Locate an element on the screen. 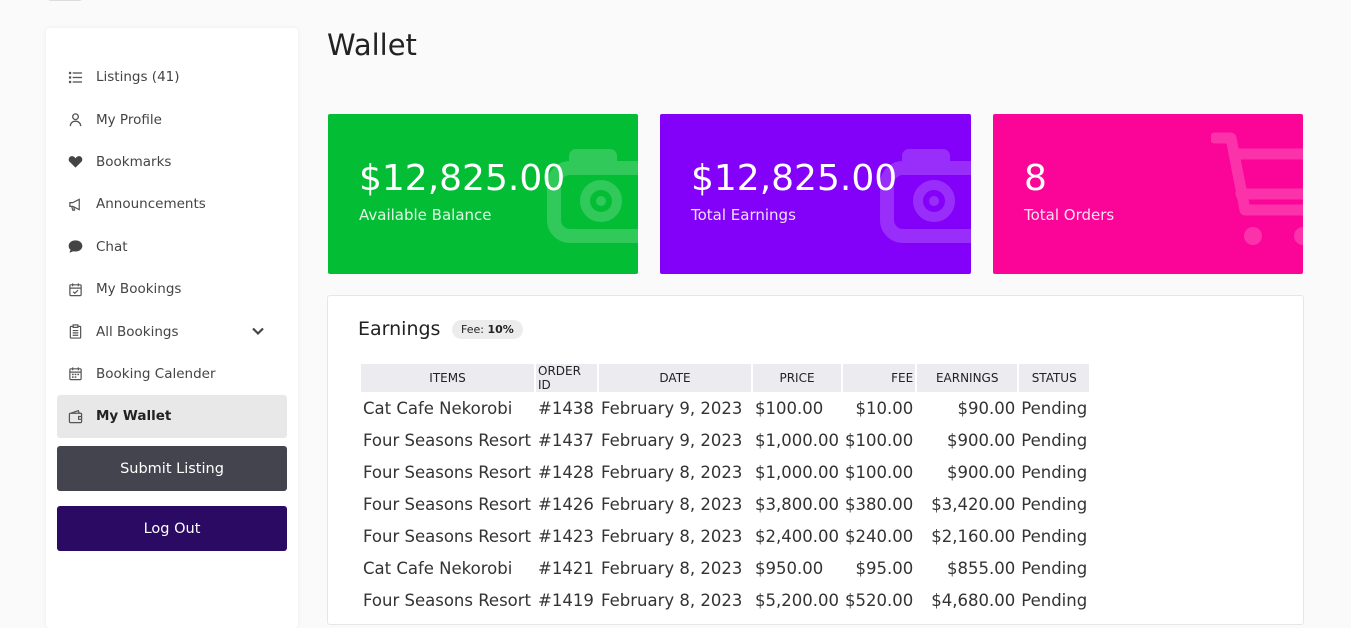 This screenshot has width=1351, height=628. fee-value: 10% is located at coordinates (500, 329).